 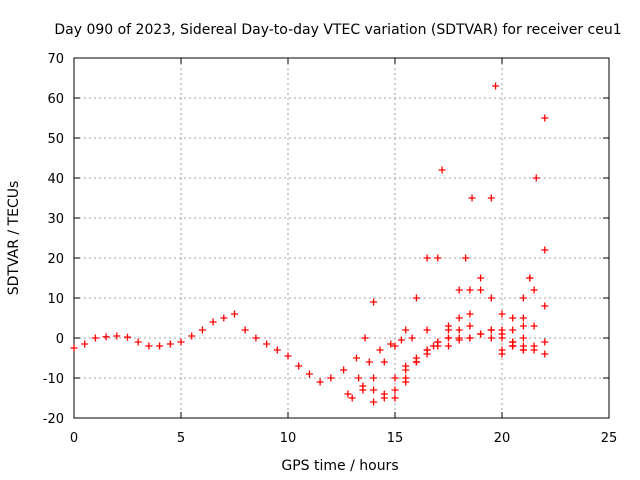 What do you see at coordinates (53, 419) in the screenshot?
I see `y-tick-label: -20` at bounding box center [53, 419].